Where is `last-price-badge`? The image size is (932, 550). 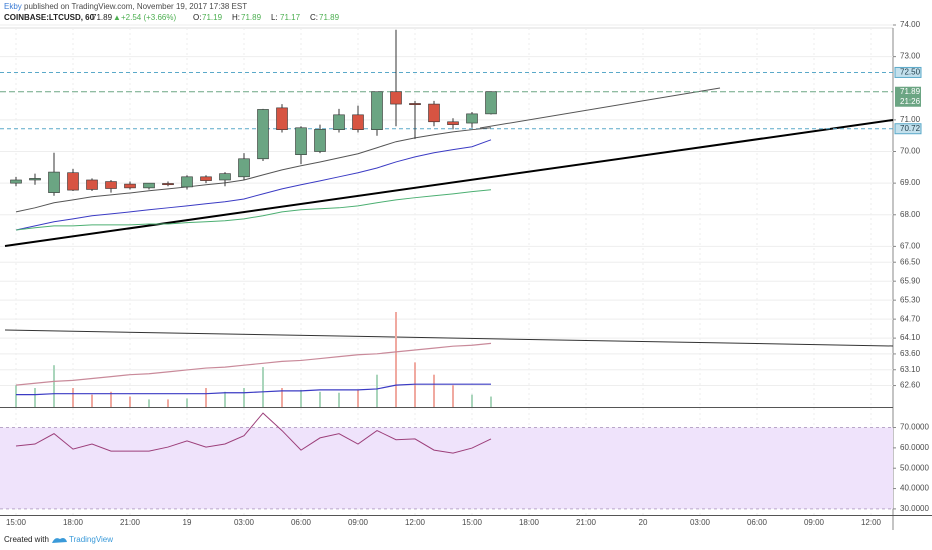
last-price-badge is located at coordinates (908, 96).